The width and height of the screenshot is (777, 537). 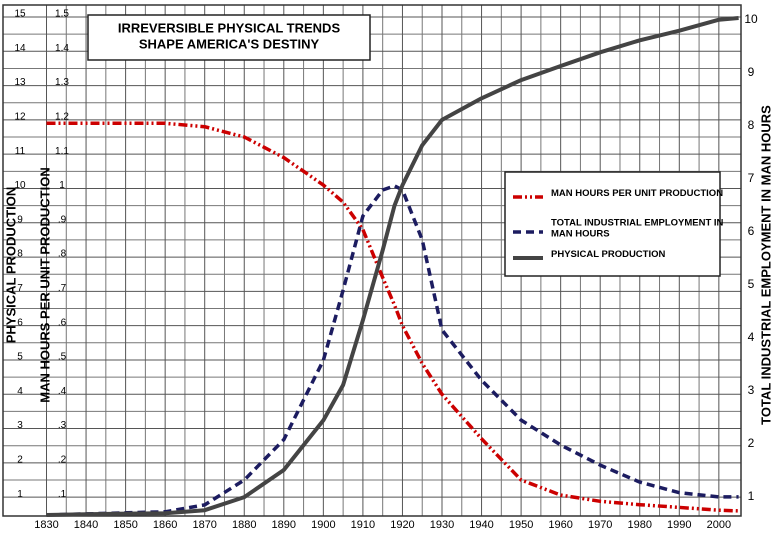 I want to click on x-tick-label: 1980, so click(x=640, y=525).